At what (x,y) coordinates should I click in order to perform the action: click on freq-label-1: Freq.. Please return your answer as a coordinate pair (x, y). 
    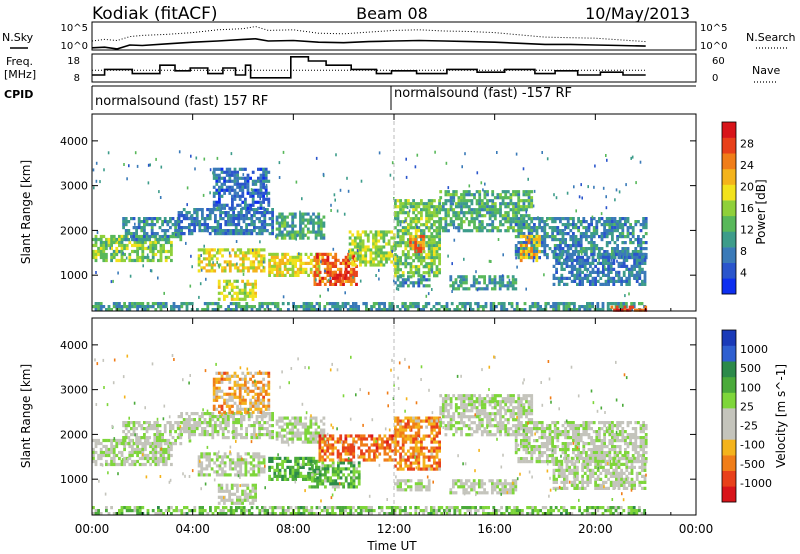
    Looking at the image, I should click on (19, 61).